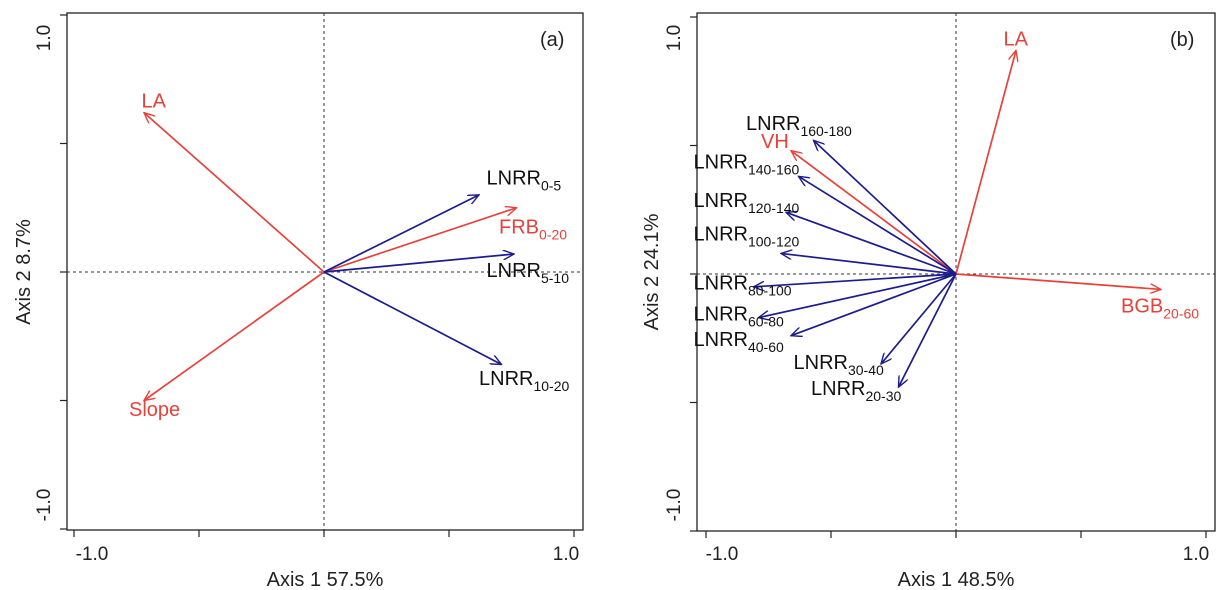 Image resolution: width=1229 pixels, height=590 pixels. Describe the element at coordinates (24, 272) in the screenshot. I see `panel-a-ylabel: Axis 2 8.7%` at that location.